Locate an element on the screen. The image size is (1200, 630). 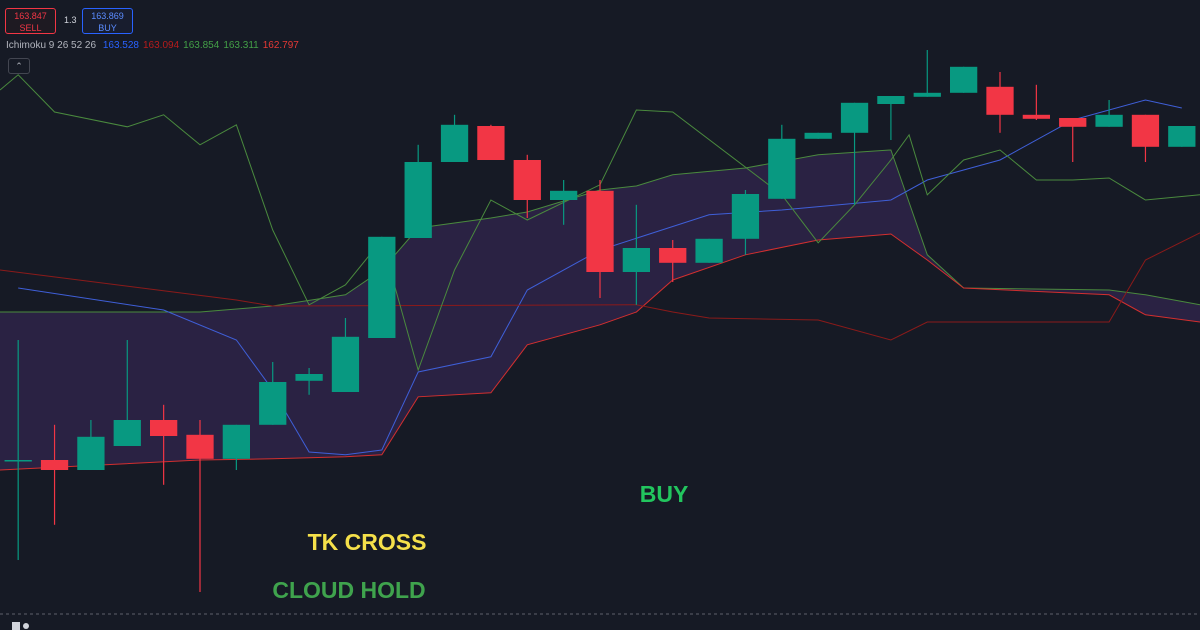
buy-button: 163.869 BUY is located at coordinates (107, 21).